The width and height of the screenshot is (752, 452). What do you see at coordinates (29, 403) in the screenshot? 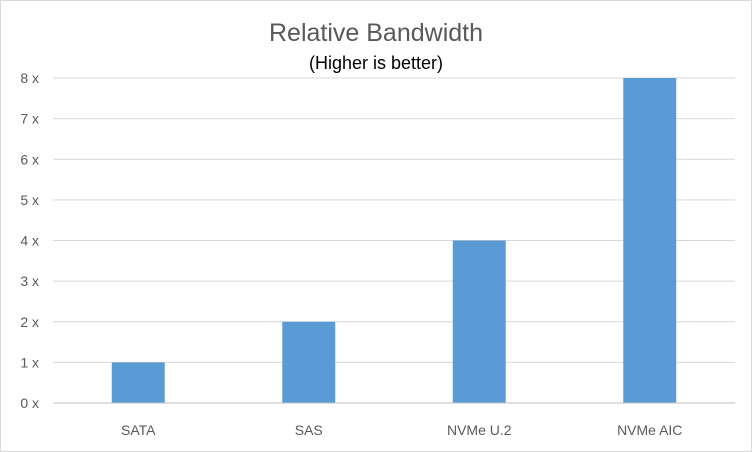
I see `y-tick-label: 0 x` at bounding box center [29, 403].